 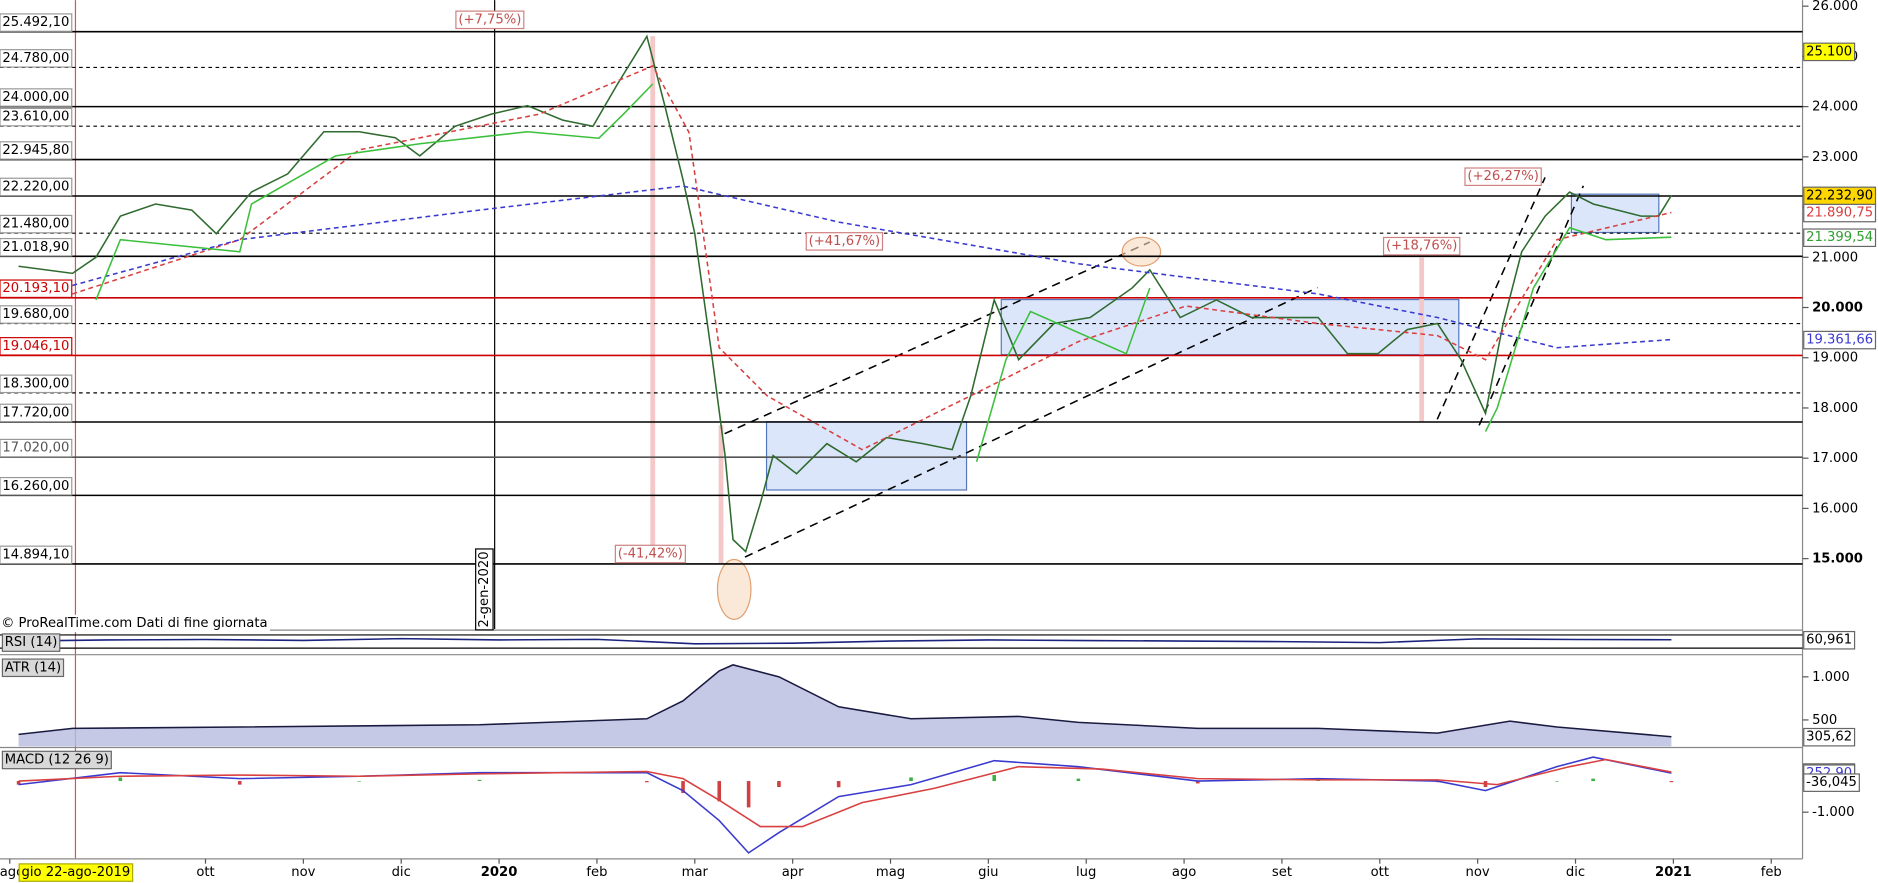 I want to click on annotation: (+7,75%), so click(x=489, y=19).